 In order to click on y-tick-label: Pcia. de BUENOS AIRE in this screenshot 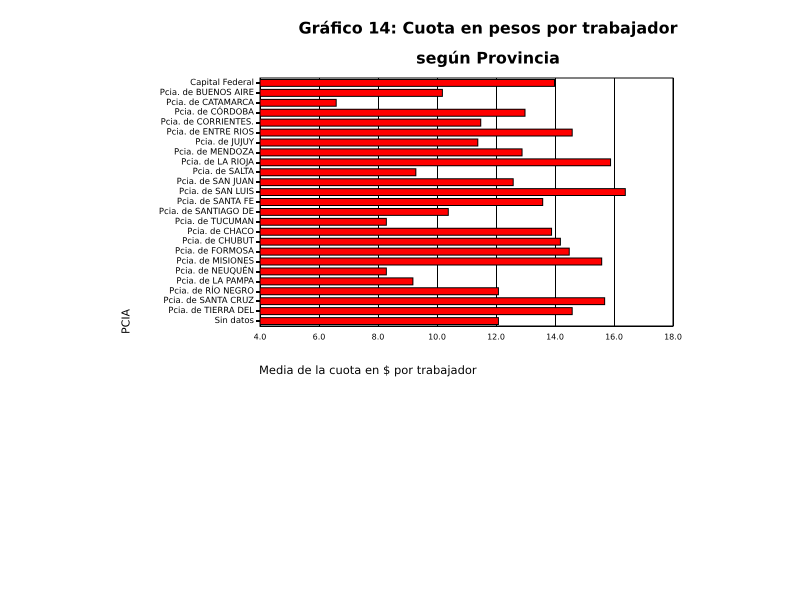, I will do `click(207, 93)`.